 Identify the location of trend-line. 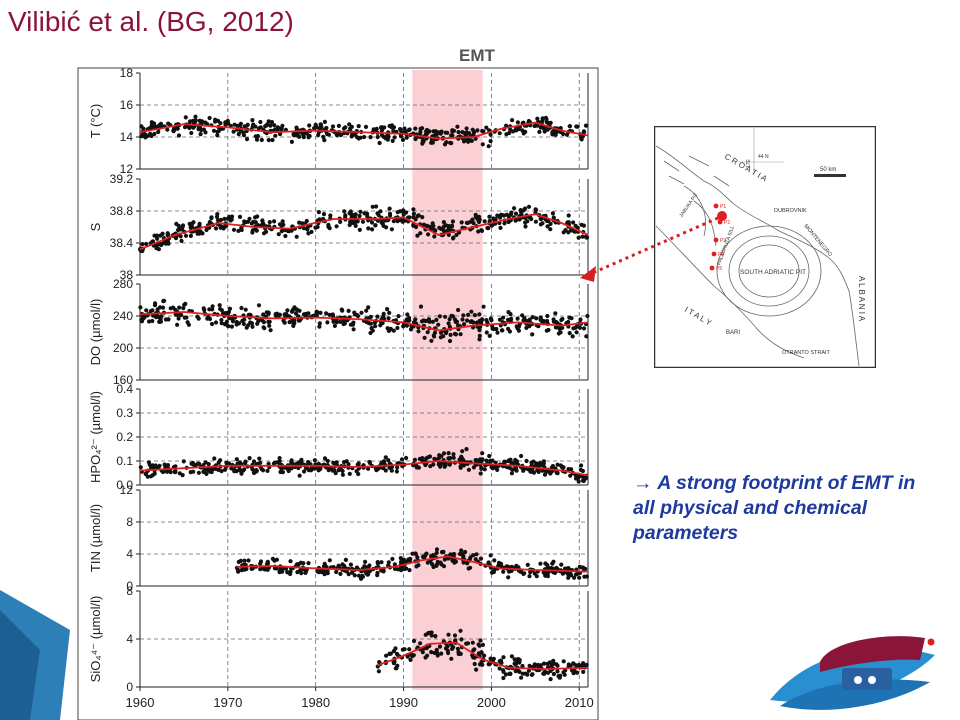
(482, 655).